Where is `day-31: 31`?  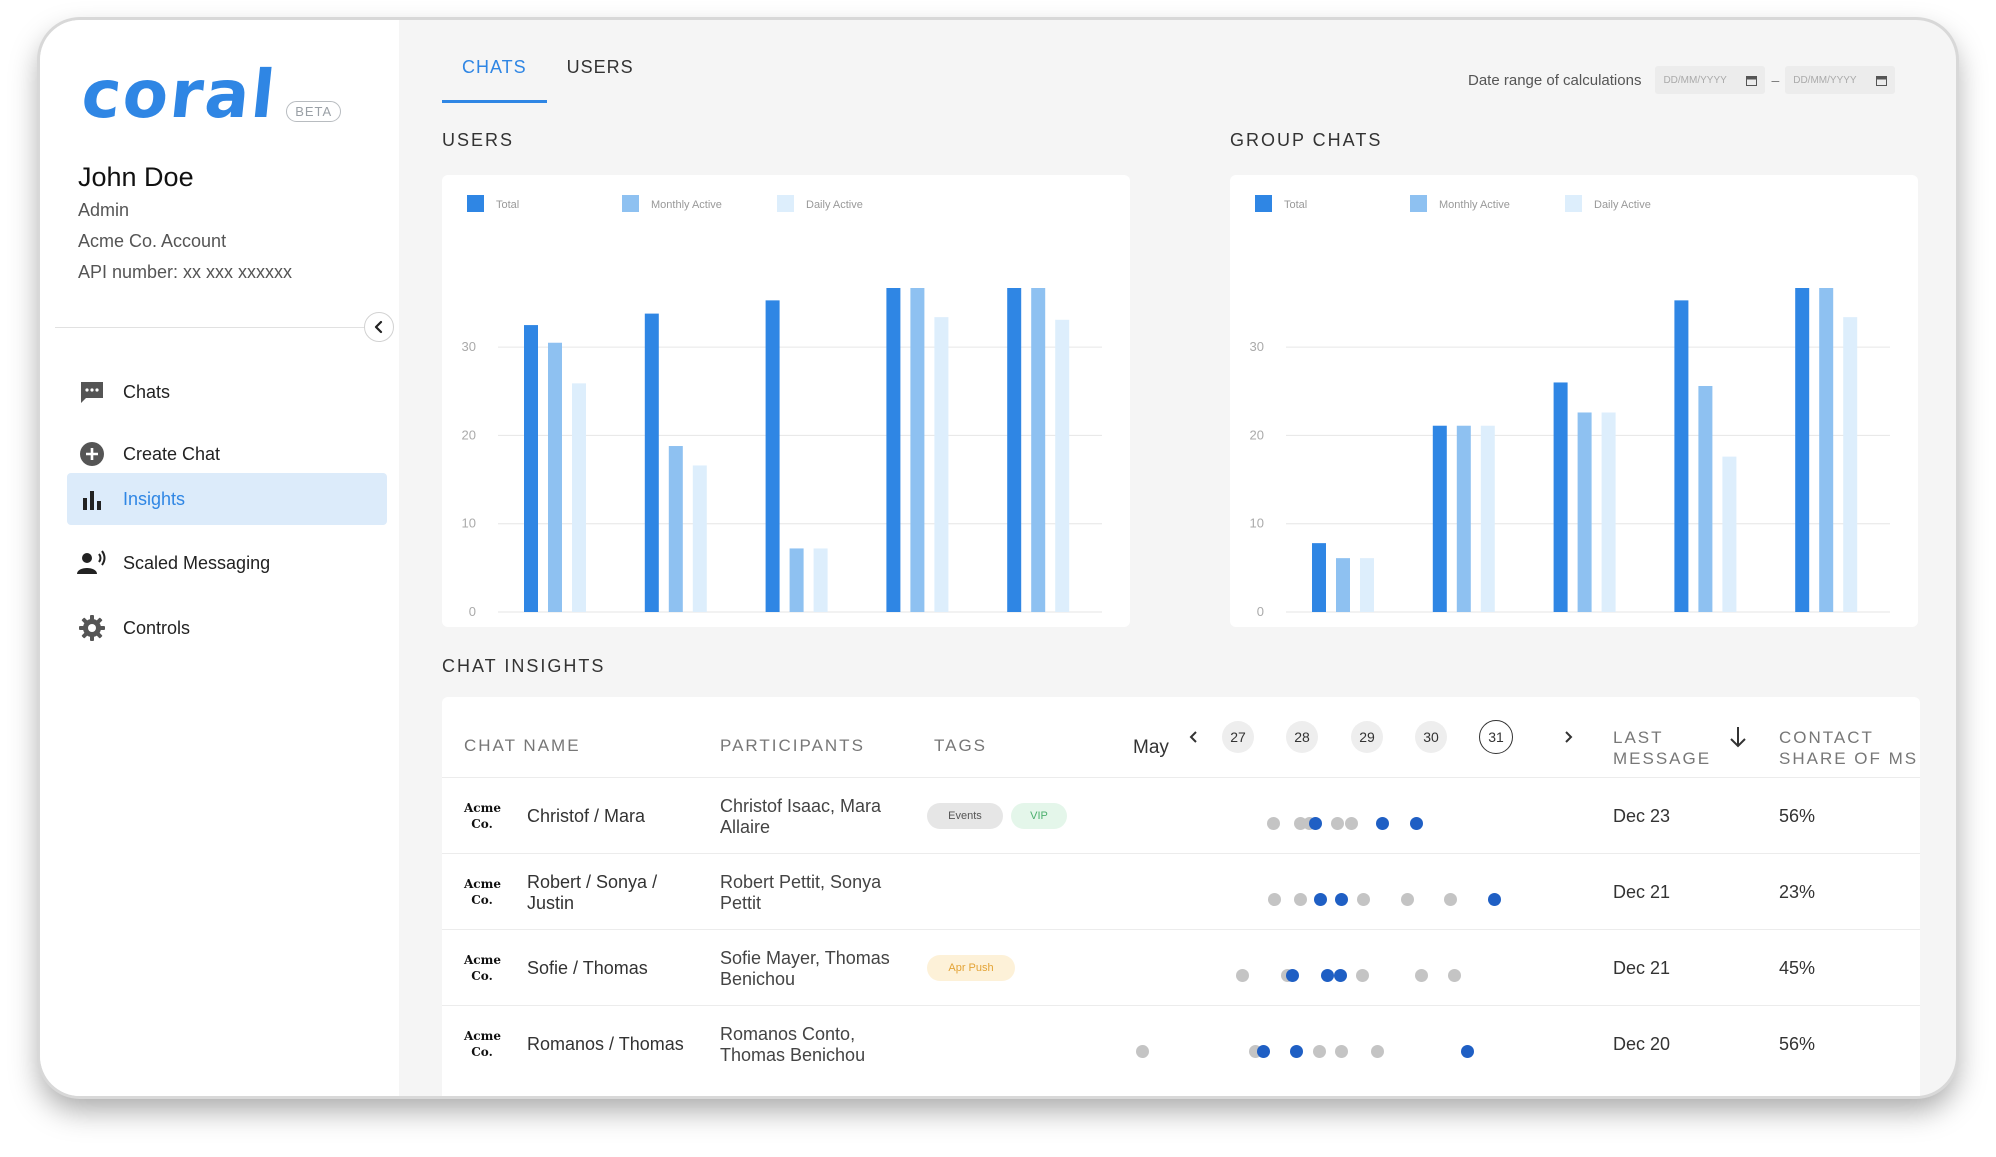
day-31: 31 is located at coordinates (1496, 737).